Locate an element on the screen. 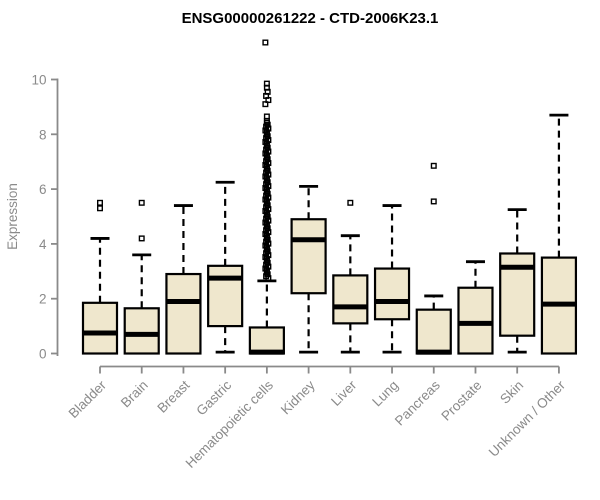 This screenshot has height=500, width=600. y-tick-label: 8 is located at coordinates (43, 134).